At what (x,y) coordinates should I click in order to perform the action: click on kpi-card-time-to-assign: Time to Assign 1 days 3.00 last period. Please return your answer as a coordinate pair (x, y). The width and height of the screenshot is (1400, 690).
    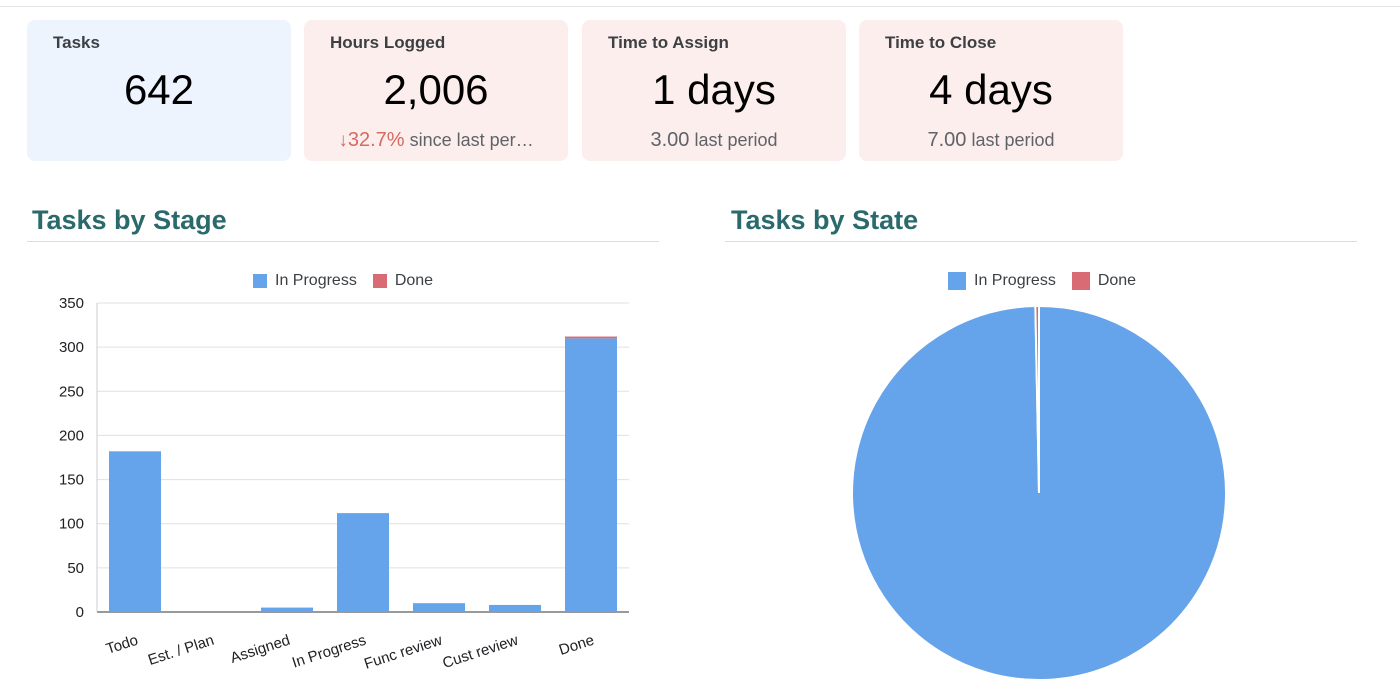
    Looking at the image, I should click on (714, 90).